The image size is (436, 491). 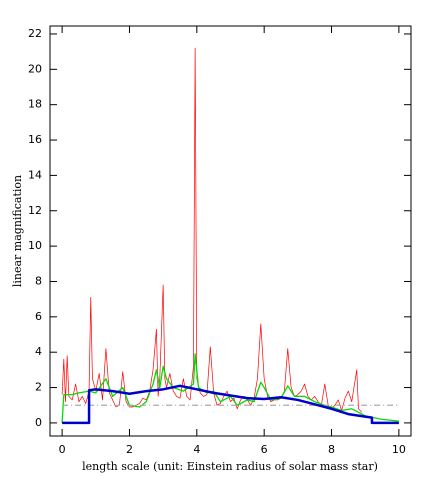 I want to click on y-tick-label: 14, so click(x=35, y=174).